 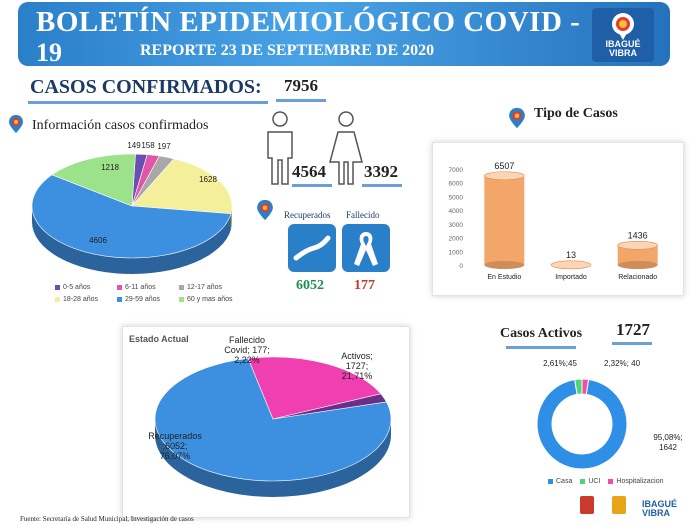 I want to click on age-legend-item: 12-17 años, so click(x=210, y=287).